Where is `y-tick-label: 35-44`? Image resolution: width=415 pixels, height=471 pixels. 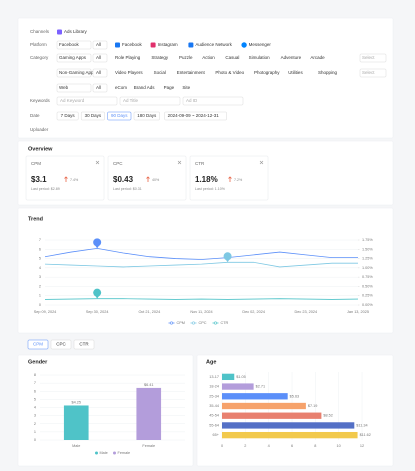
y-tick-label: 35-44 is located at coordinates (214, 406).